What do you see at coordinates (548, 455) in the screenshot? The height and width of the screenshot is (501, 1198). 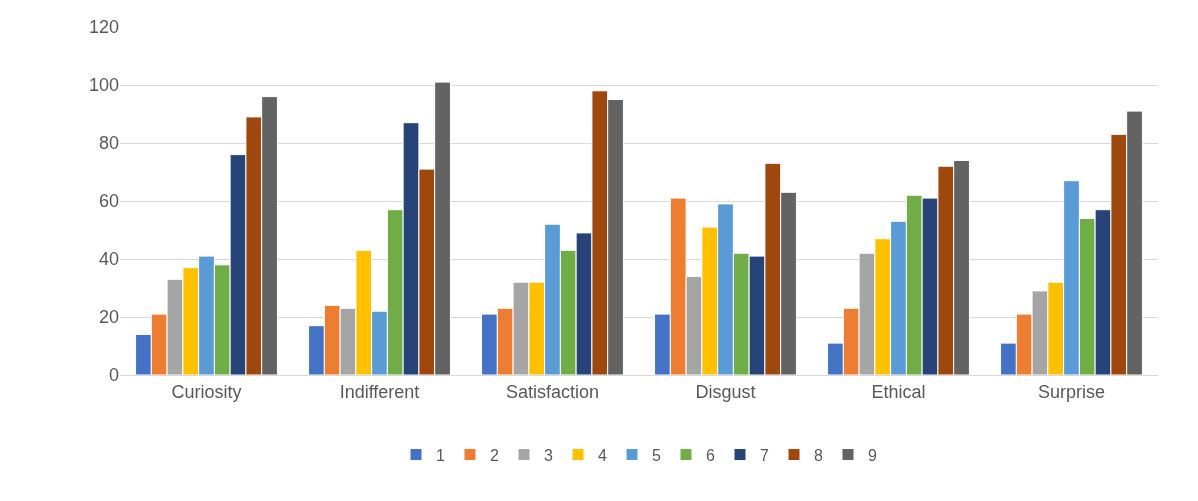 I see `legend-label: 3` at bounding box center [548, 455].